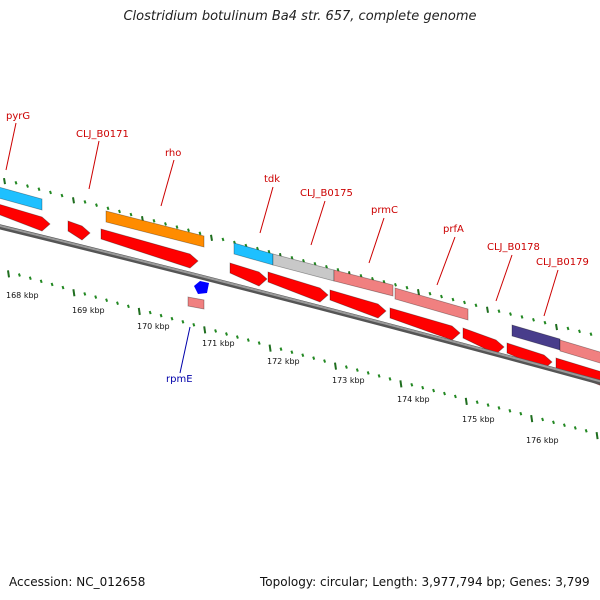 The image size is (600, 600). Describe the element at coordinates (21, 198) in the screenshot. I see `gene-box-pyrG` at that location.